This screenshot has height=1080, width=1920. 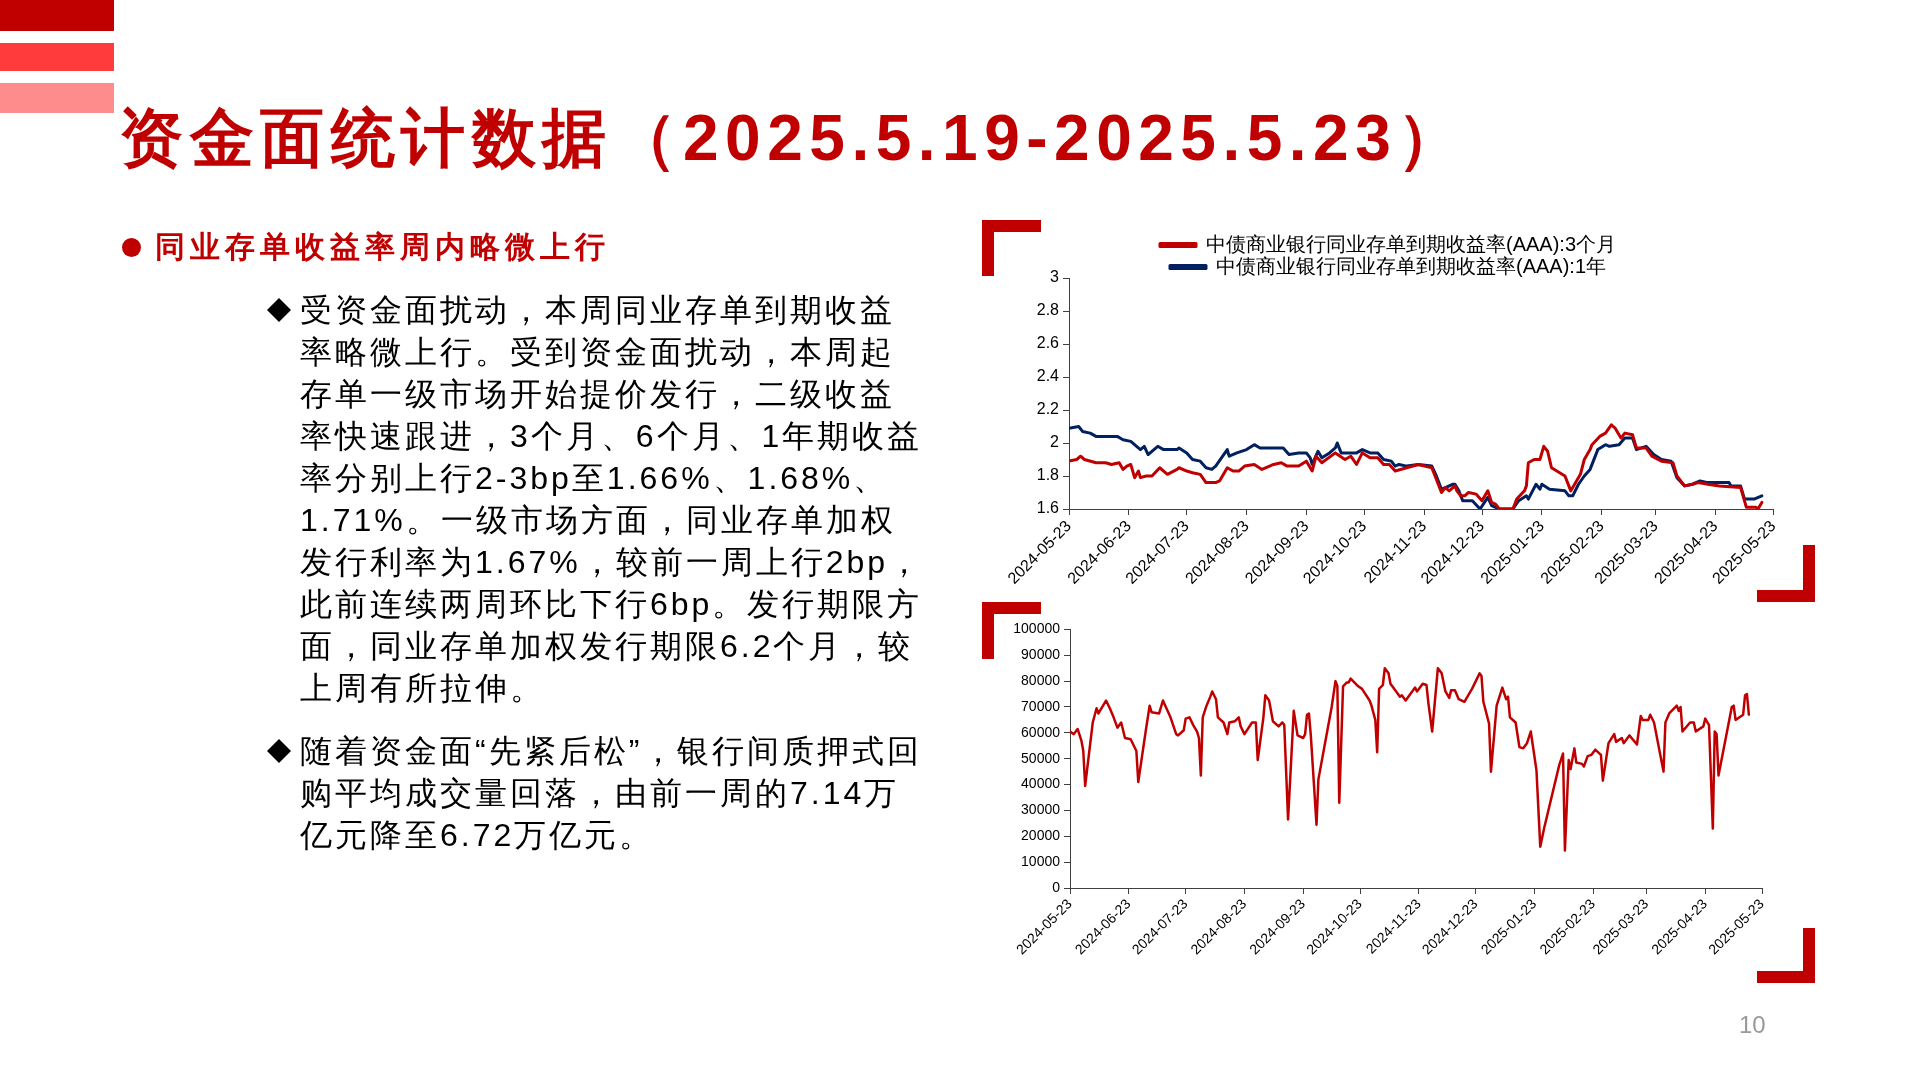 I want to click on y-tick-label: 2.6, so click(x=1048, y=343).